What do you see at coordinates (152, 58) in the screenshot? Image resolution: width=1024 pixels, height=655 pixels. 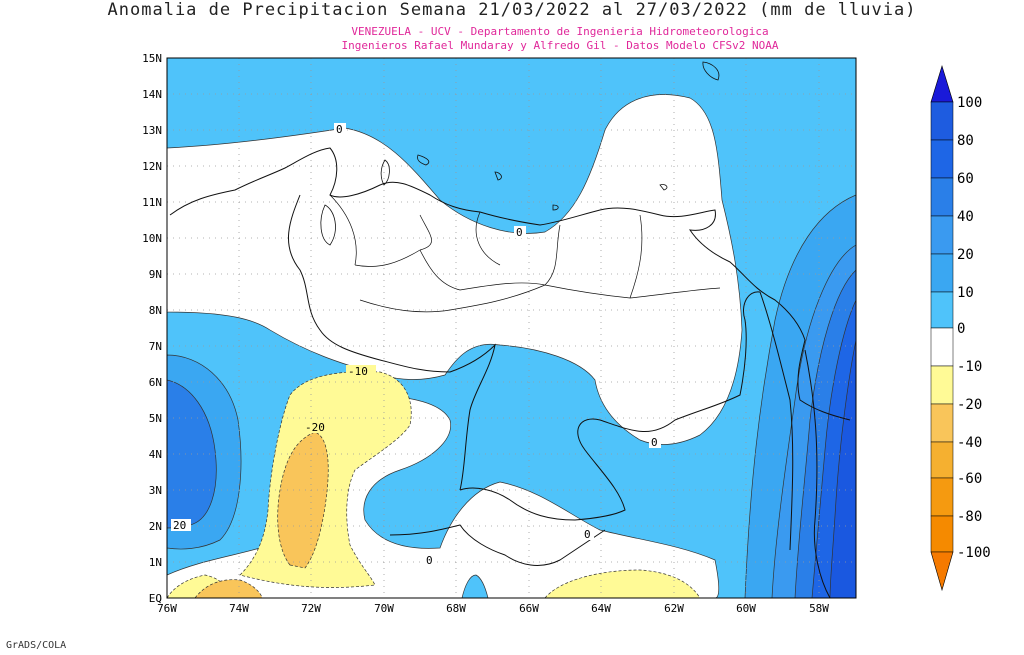 I see `lat-label: 15N` at bounding box center [152, 58].